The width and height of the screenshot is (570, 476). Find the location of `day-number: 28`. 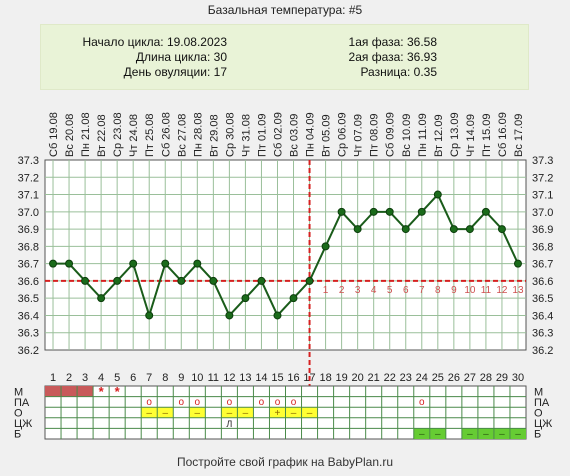

day-number: 28 is located at coordinates (486, 378).